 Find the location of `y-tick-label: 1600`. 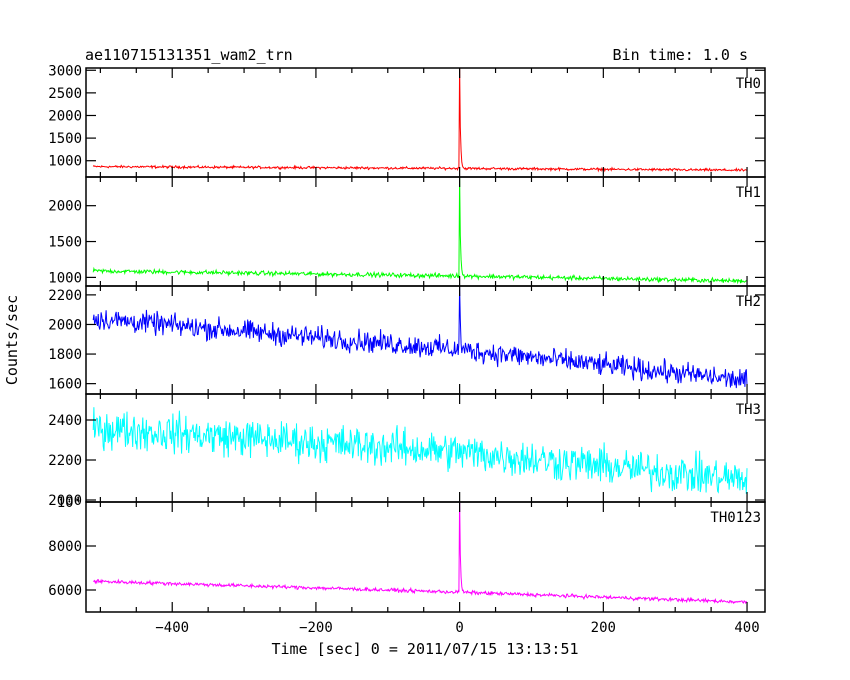

y-tick-label: 1600 is located at coordinates (65, 385).